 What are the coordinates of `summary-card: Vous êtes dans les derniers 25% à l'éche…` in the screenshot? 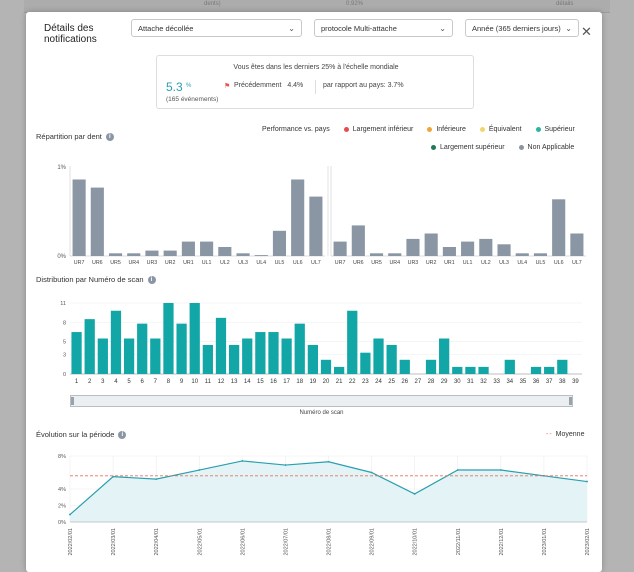 It's located at (315, 82).